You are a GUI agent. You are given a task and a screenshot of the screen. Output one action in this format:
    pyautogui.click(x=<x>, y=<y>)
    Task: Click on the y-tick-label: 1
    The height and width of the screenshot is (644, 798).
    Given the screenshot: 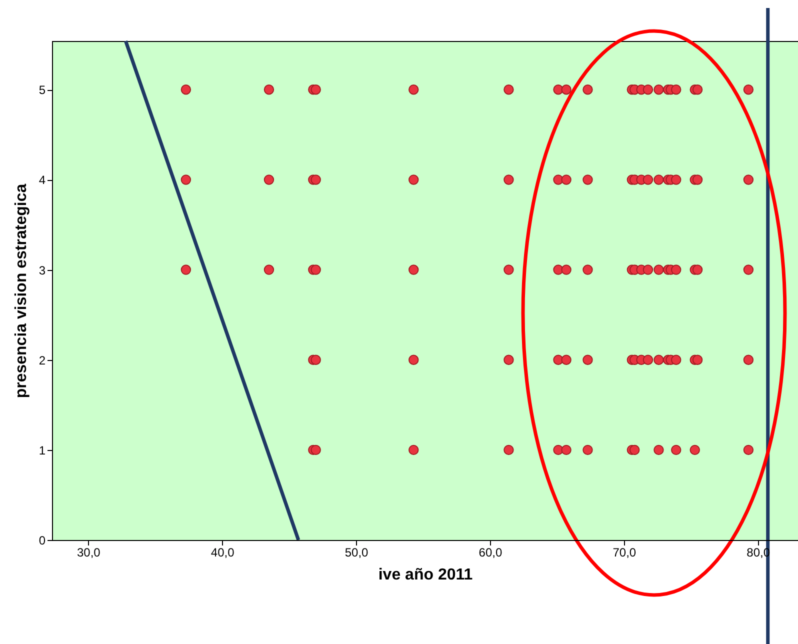 What is the action you would take?
    pyautogui.click(x=42, y=450)
    